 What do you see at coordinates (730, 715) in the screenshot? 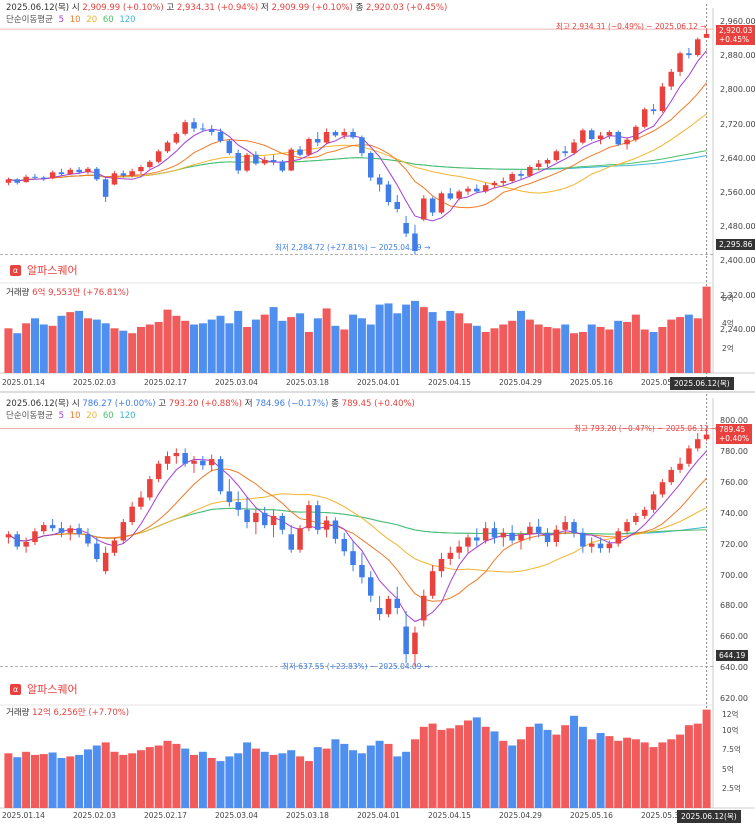
I see `volume-tick-label: 12억` at bounding box center [730, 715].